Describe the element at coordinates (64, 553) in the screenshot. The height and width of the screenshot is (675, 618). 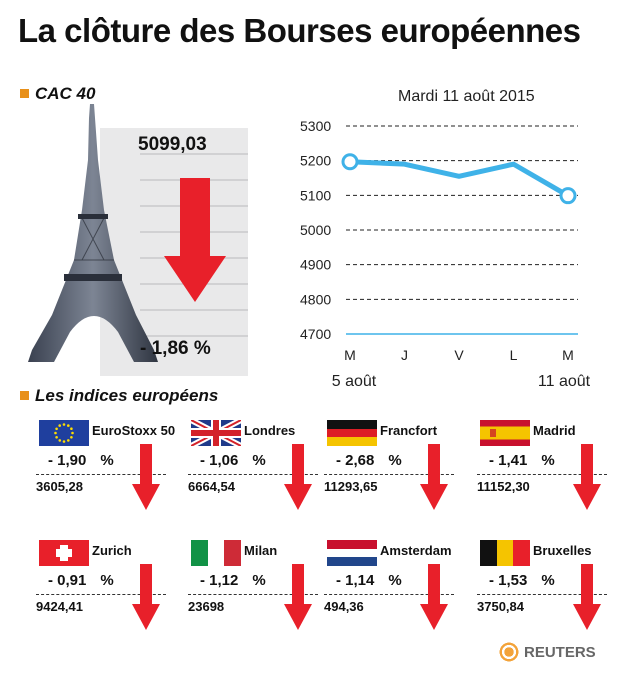
I see `flag-ch-icon` at that location.